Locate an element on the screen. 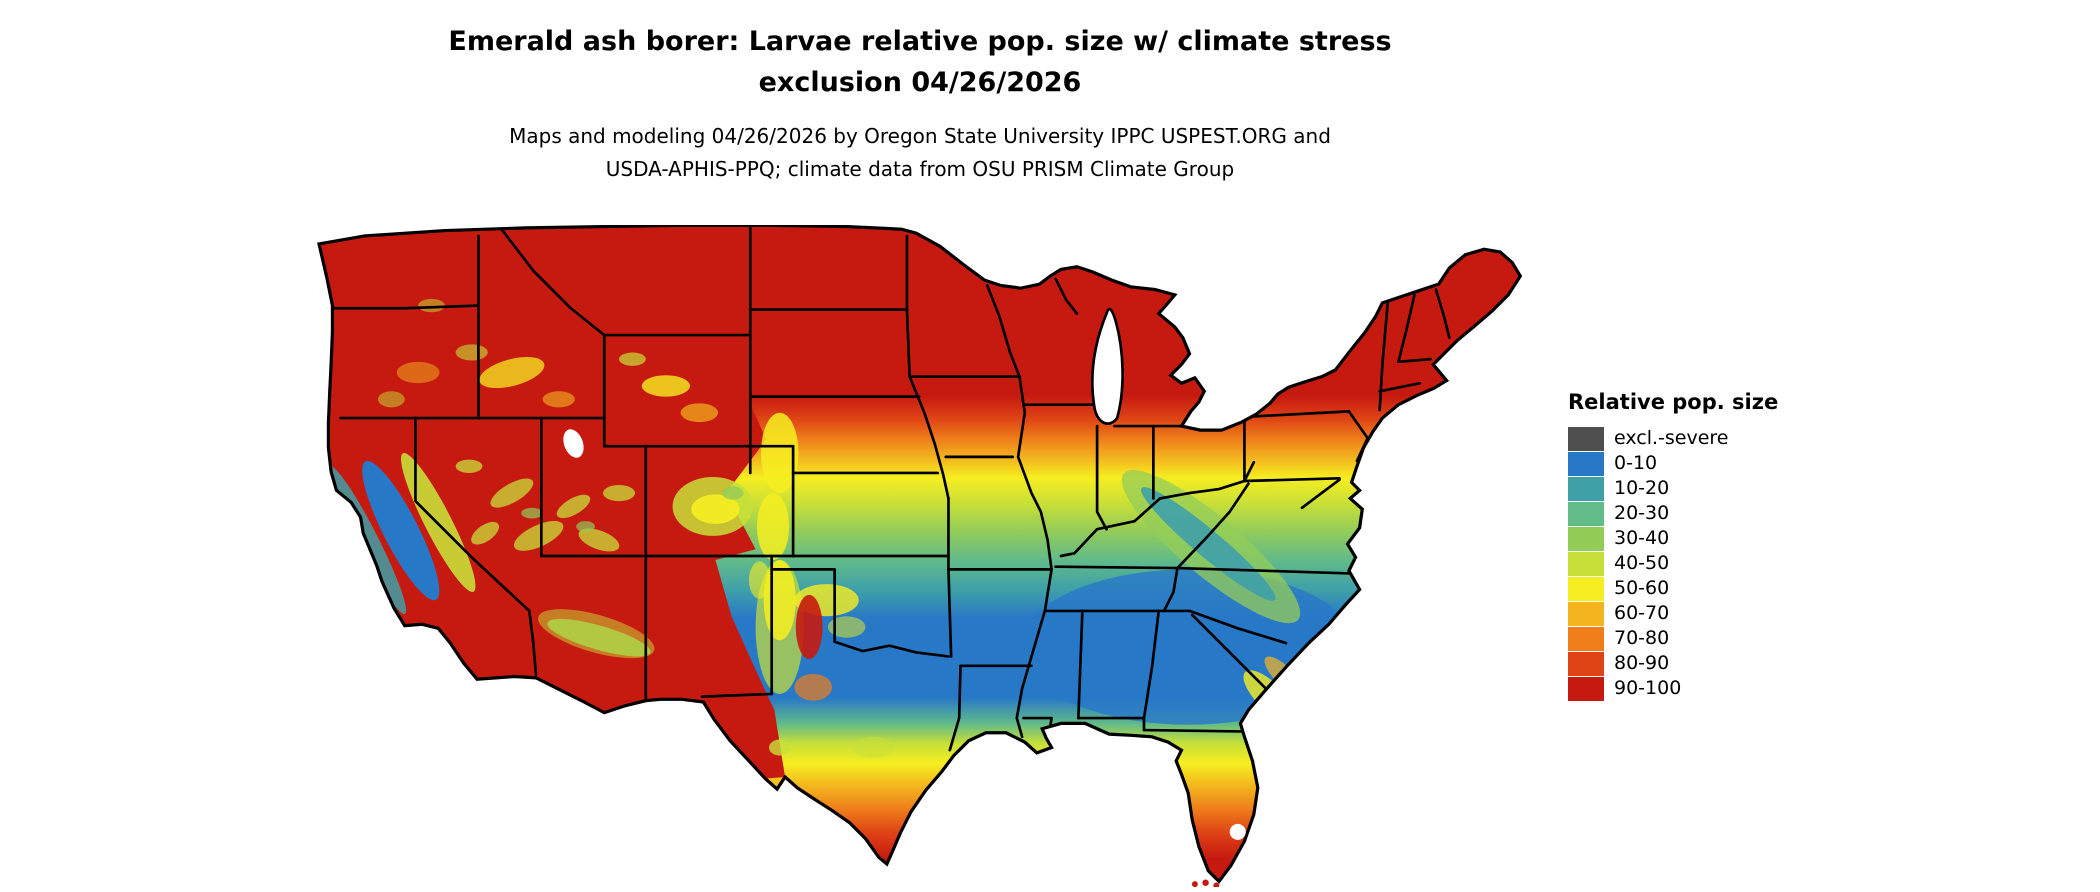 Image resolution: width=2100 pixels, height=892 pixels. legend-label: 20-30 is located at coordinates (1642, 513).